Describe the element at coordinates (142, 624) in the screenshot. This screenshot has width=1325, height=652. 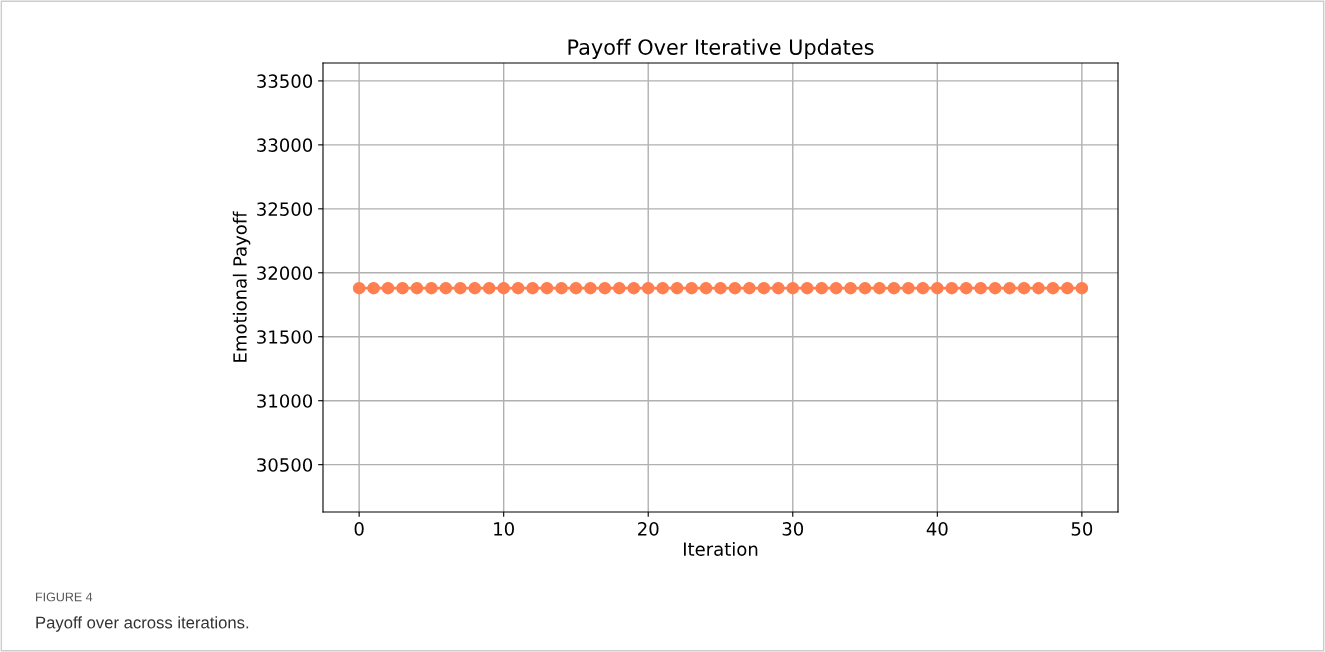
I see `text: Payoff over across iterations.` at that location.